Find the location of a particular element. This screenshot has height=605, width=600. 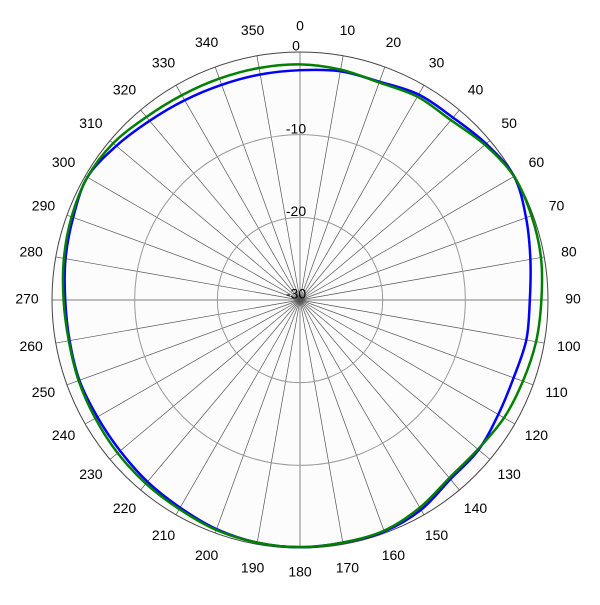

theta-tick-label: 280 is located at coordinates (31, 251).